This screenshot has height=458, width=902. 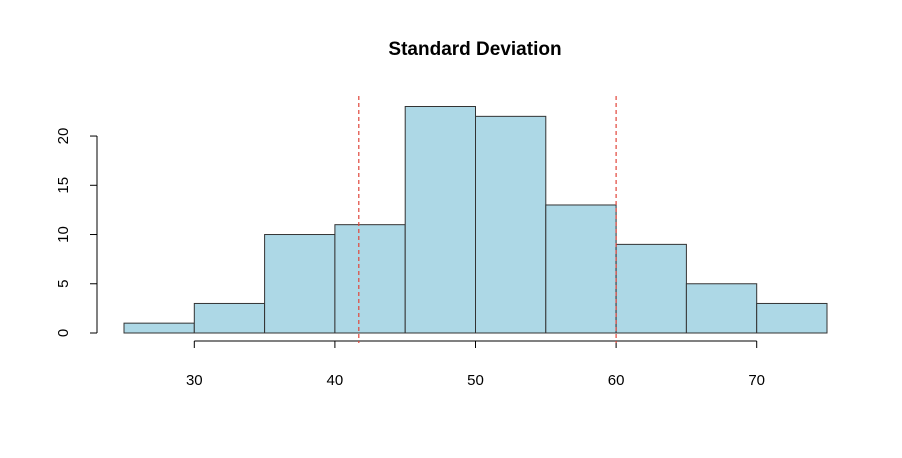 What do you see at coordinates (63, 185) in the screenshot?
I see `y-tick-label: 15` at bounding box center [63, 185].